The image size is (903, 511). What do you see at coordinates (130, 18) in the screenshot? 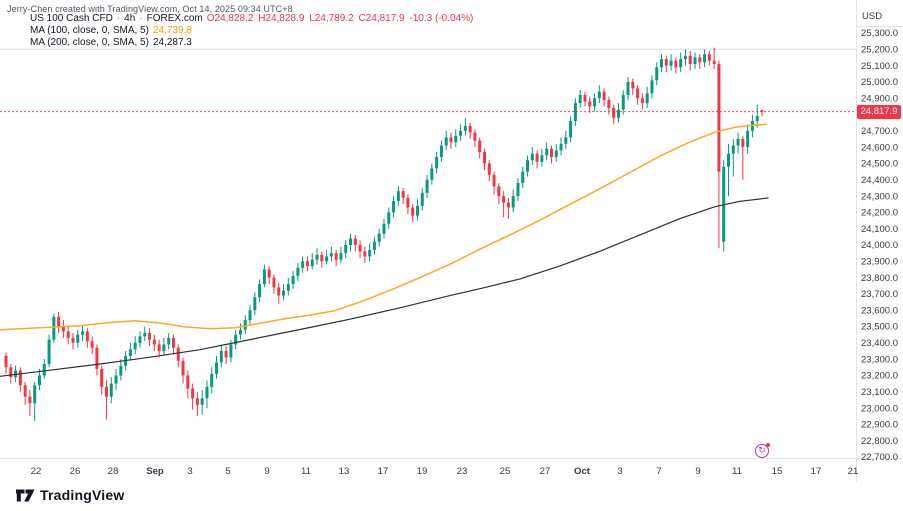
I see `interval-label: 4h` at bounding box center [130, 18].